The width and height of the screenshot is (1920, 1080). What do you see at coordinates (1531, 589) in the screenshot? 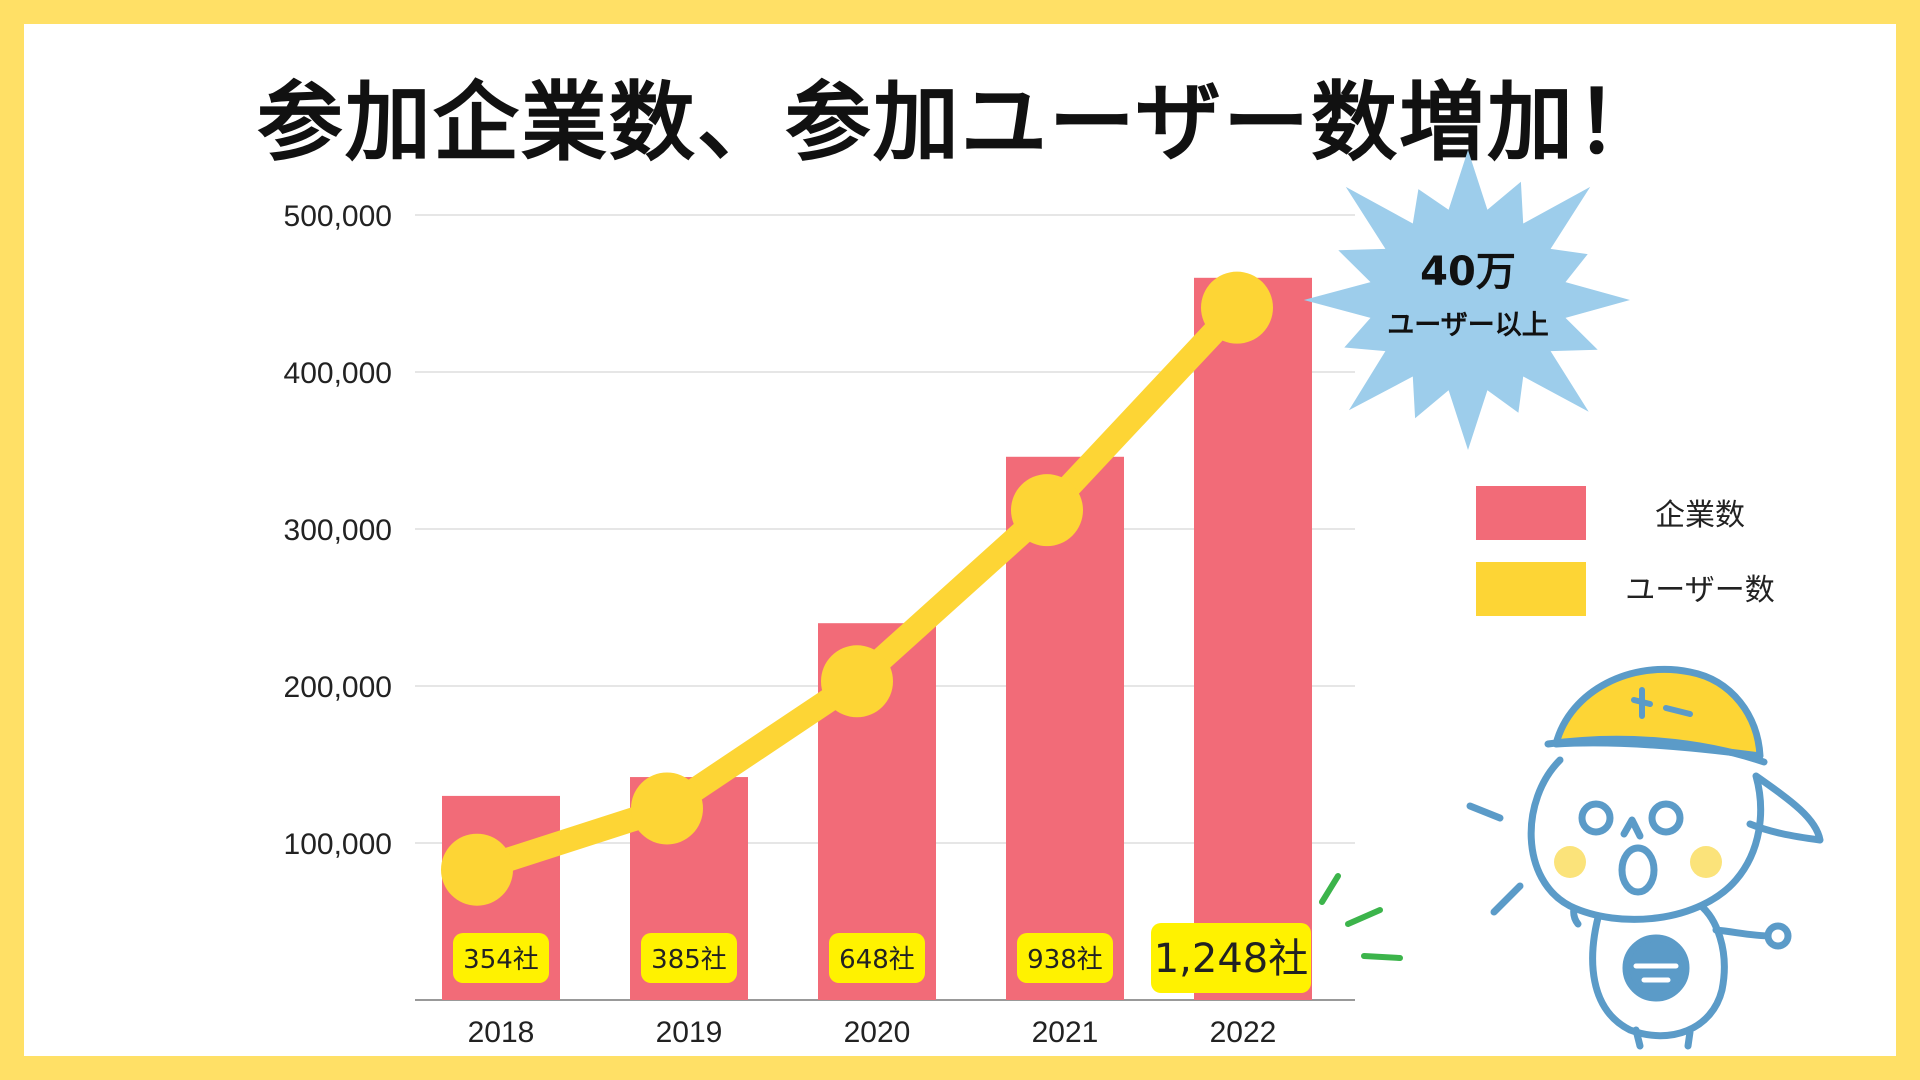
I see `legend-swatch-users` at bounding box center [1531, 589].